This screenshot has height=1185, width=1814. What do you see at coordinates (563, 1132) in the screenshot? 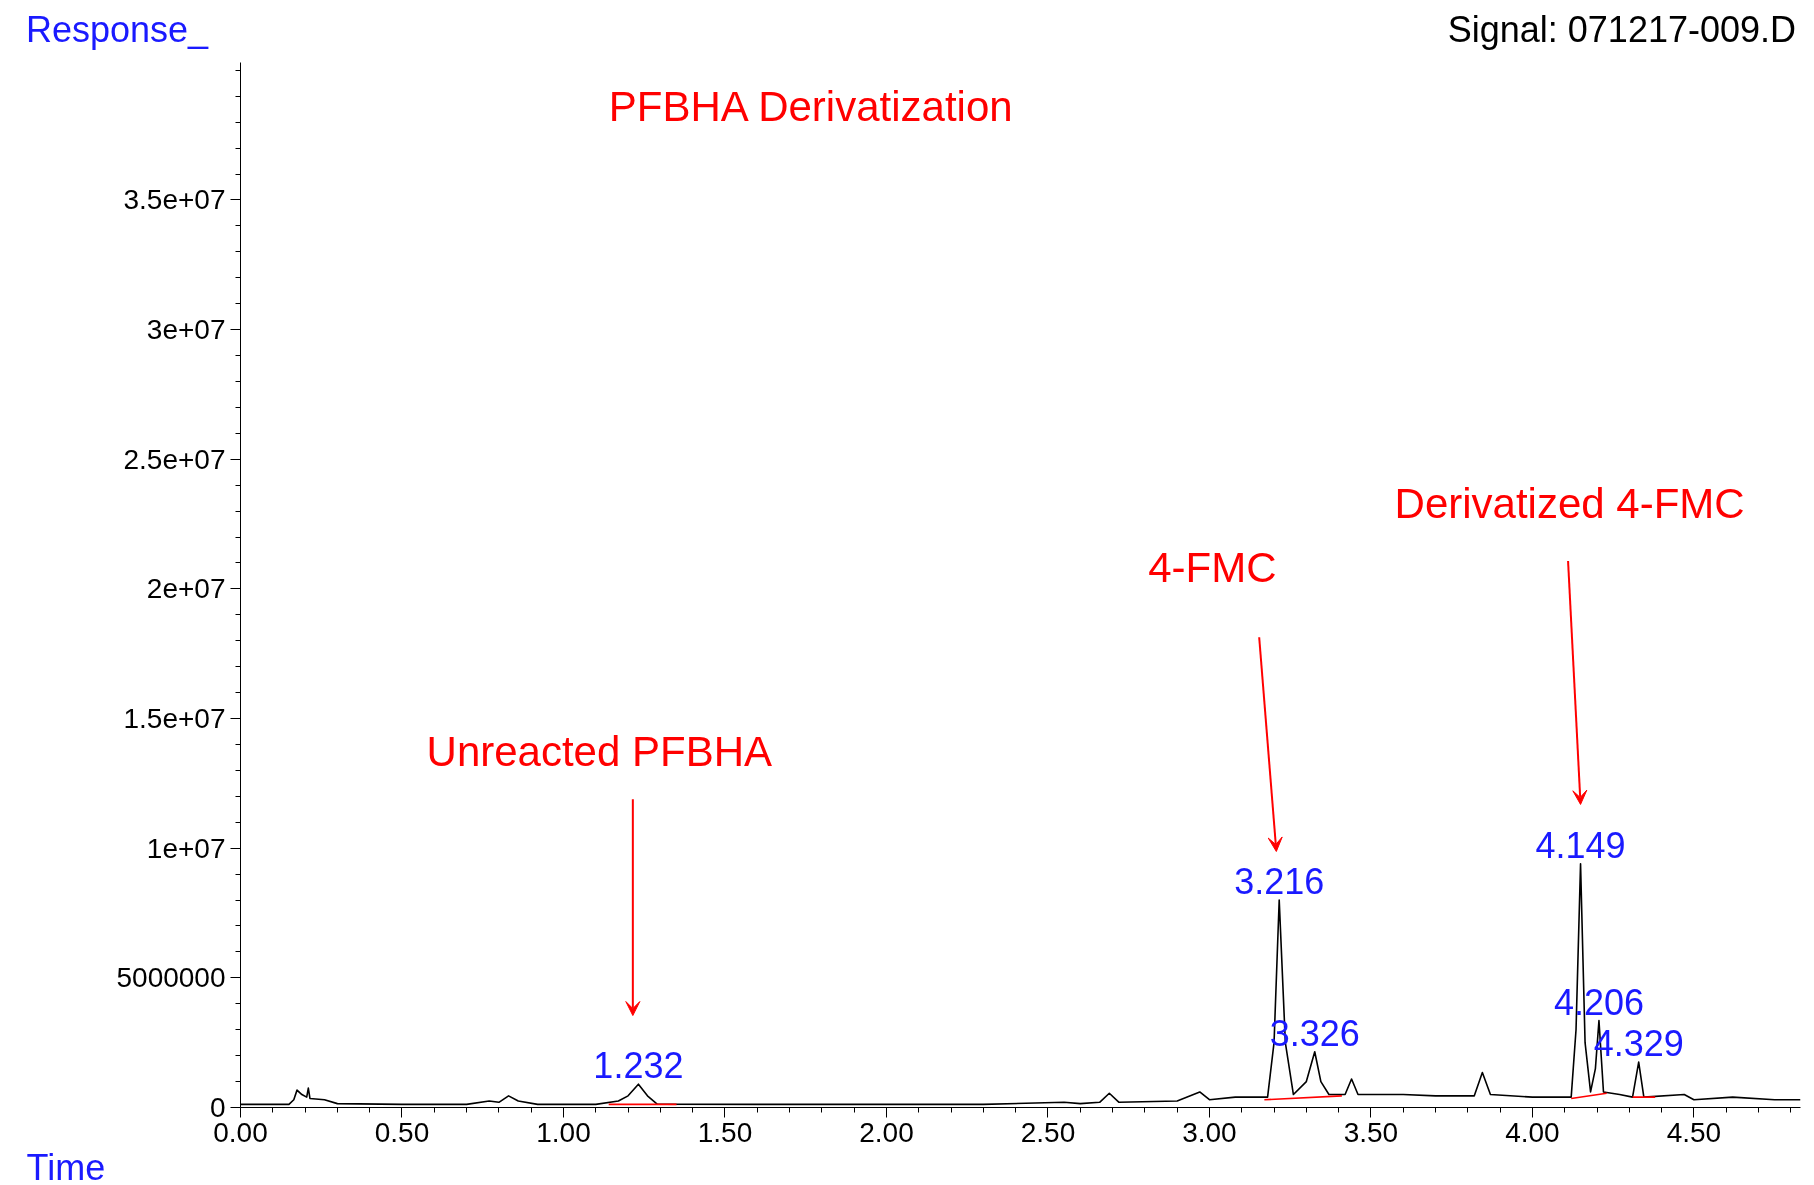
I see `x-tick-label: 1.00` at bounding box center [563, 1132].